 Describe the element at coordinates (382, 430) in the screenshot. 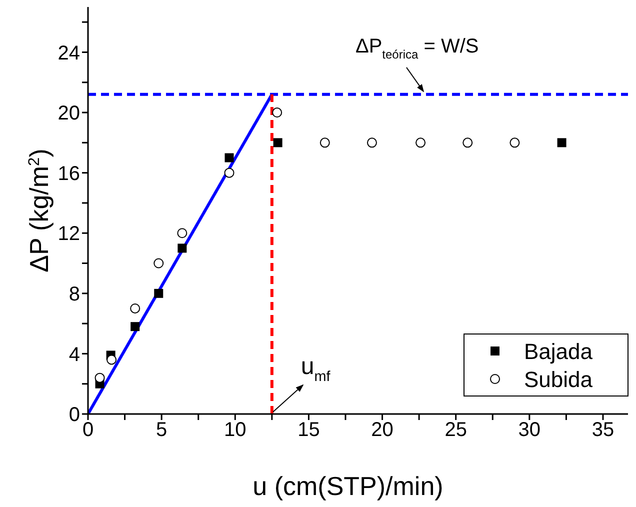

I see `x-tick-label: 20` at that location.